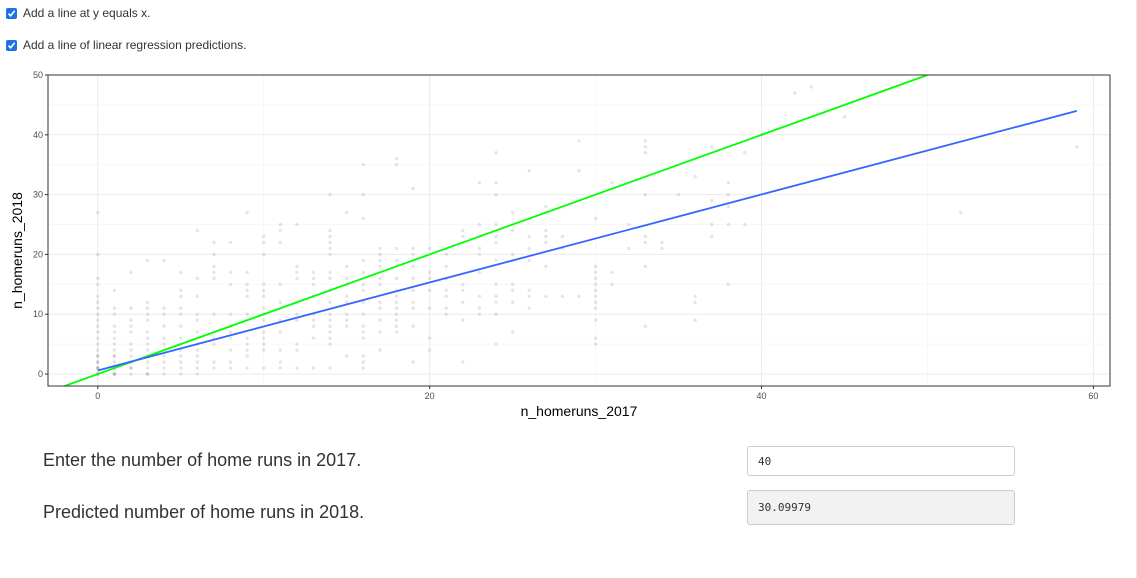 The width and height of the screenshot is (1137, 578). What do you see at coordinates (38, 195) in the screenshot?
I see `y-tick-label: 30` at bounding box center [38, 195].